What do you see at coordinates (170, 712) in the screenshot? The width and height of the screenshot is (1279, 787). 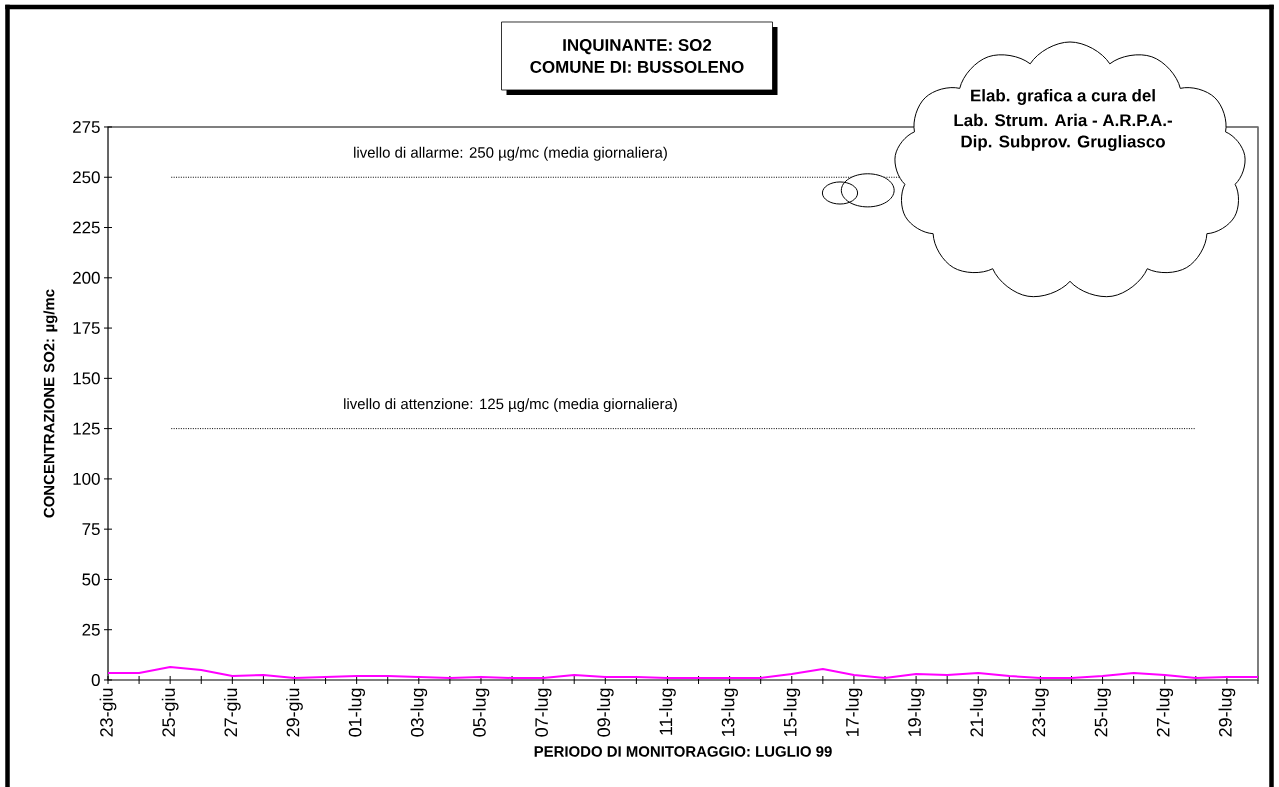 I see `x-tick-label: 25-giu` at bounding box center [170, 712].